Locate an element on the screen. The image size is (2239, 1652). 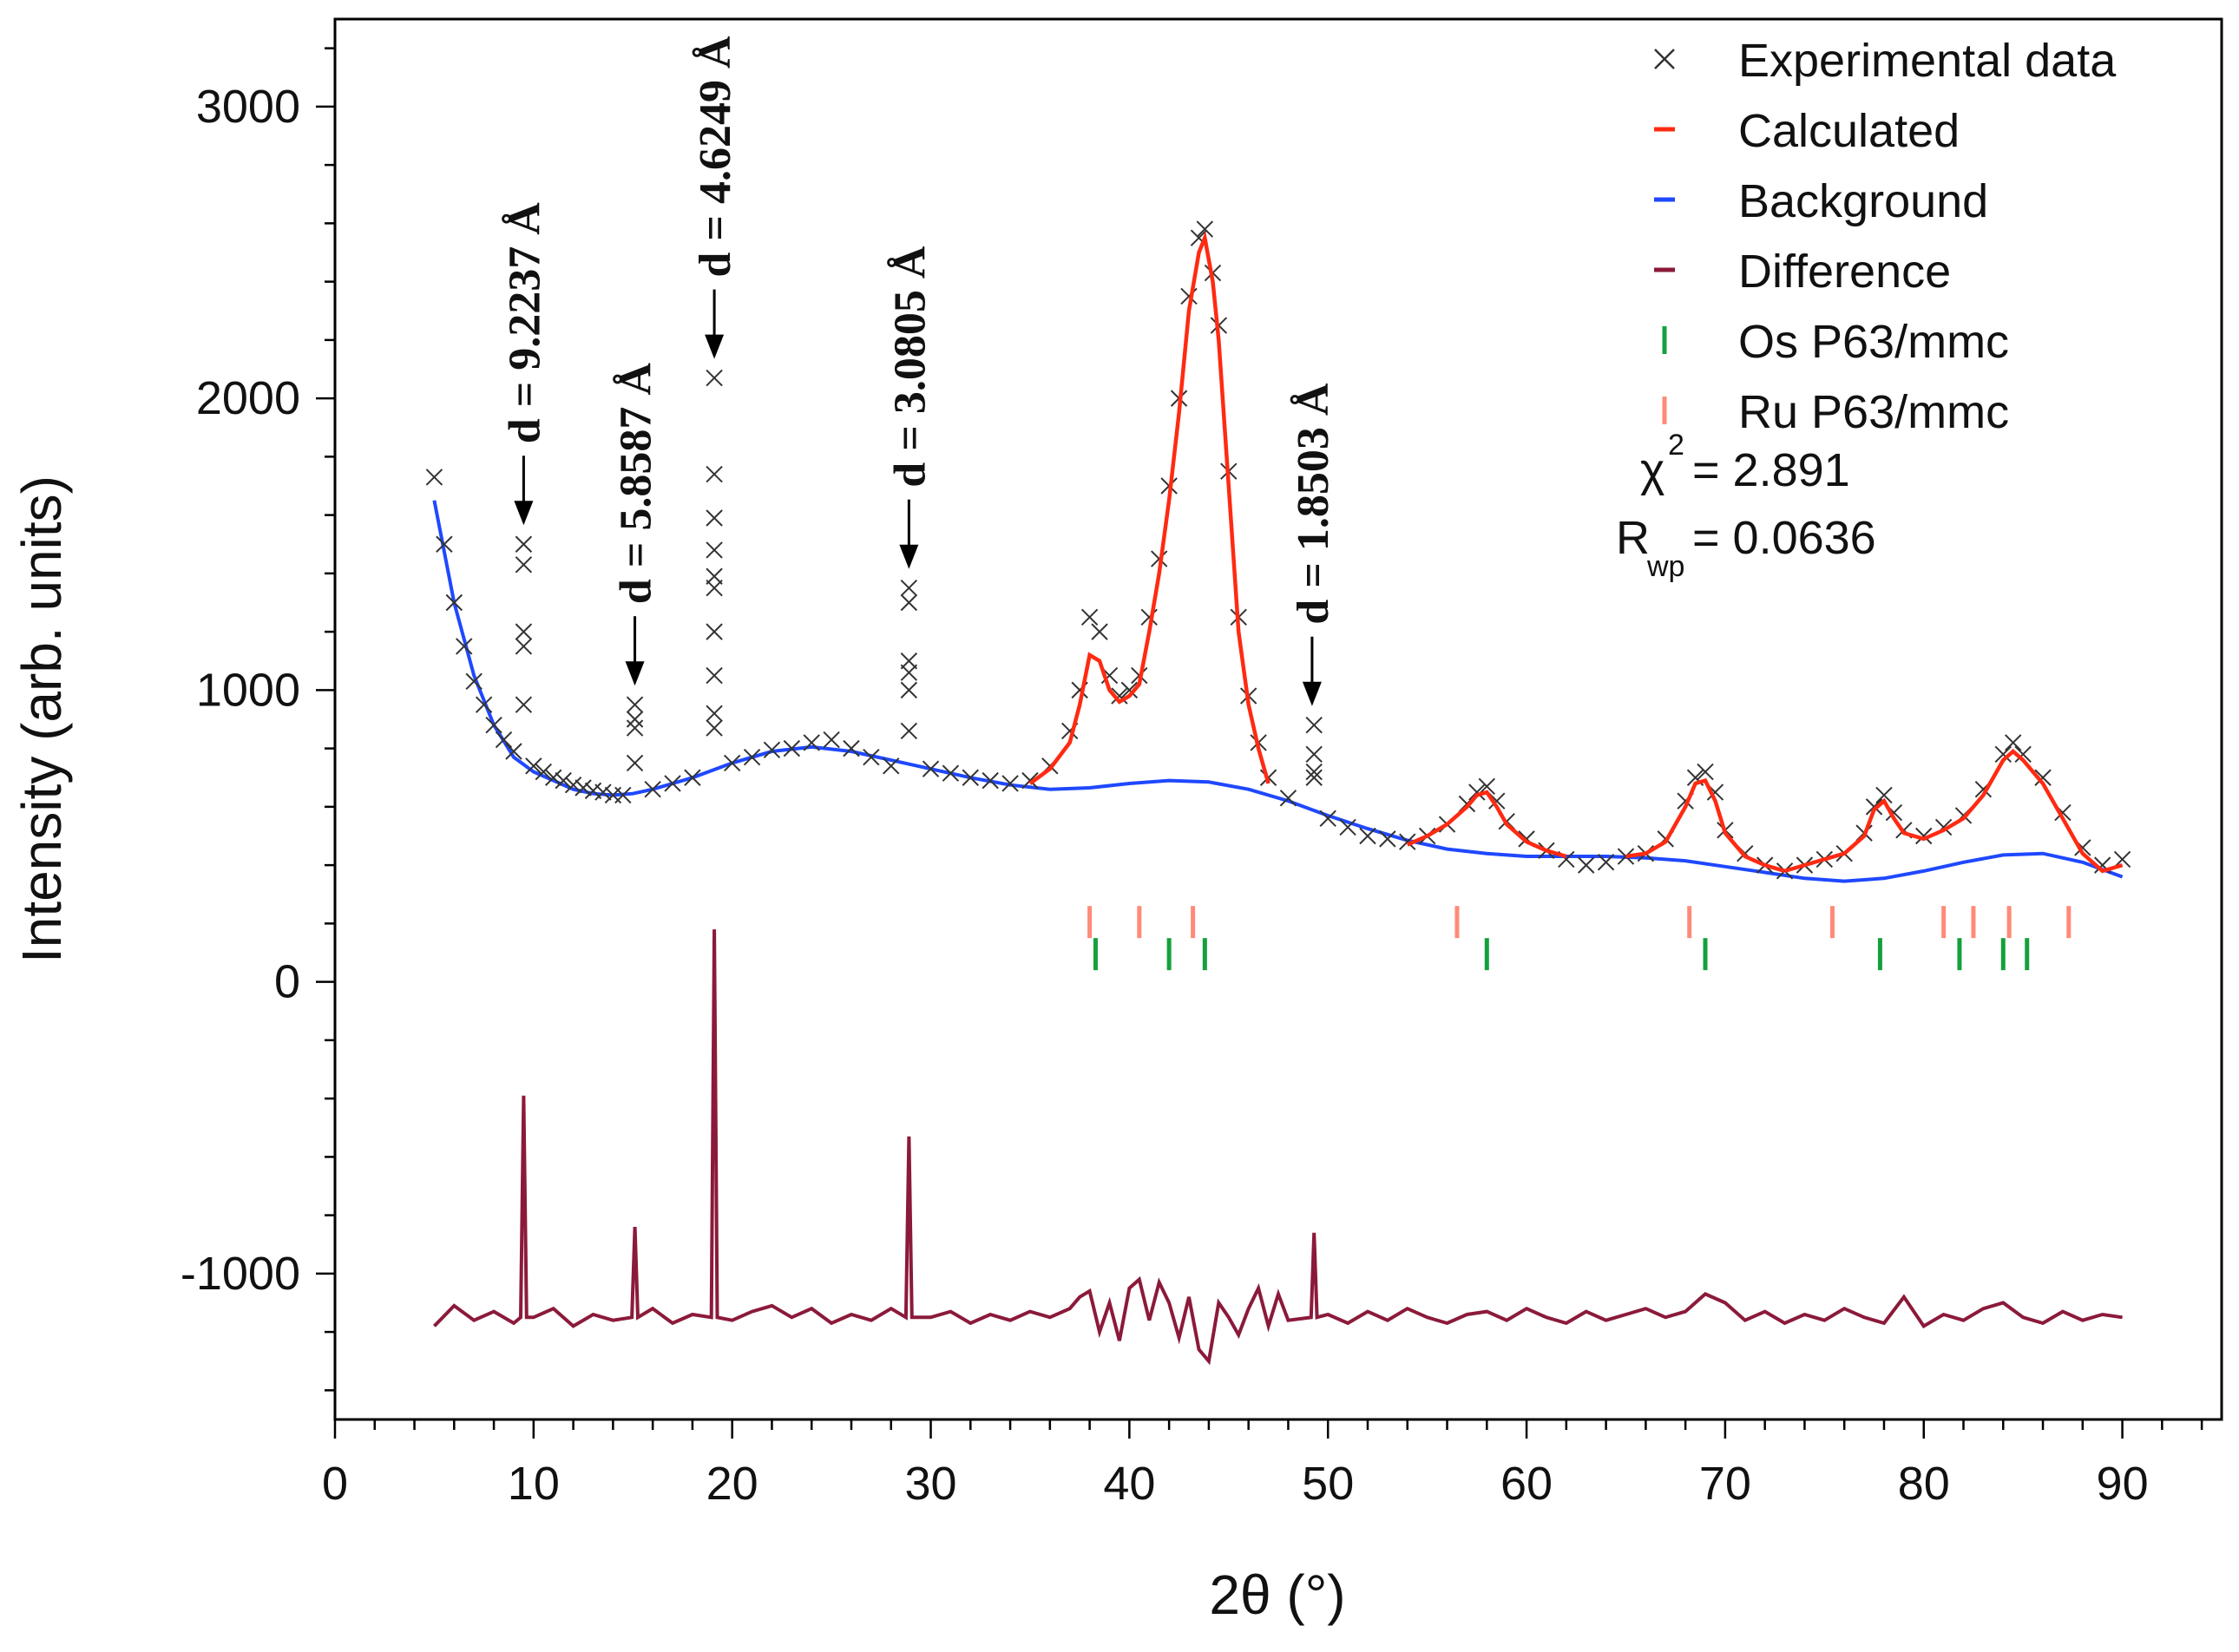
annotation-label: d = 4.6249 Å is located at coordinates (715, 157).